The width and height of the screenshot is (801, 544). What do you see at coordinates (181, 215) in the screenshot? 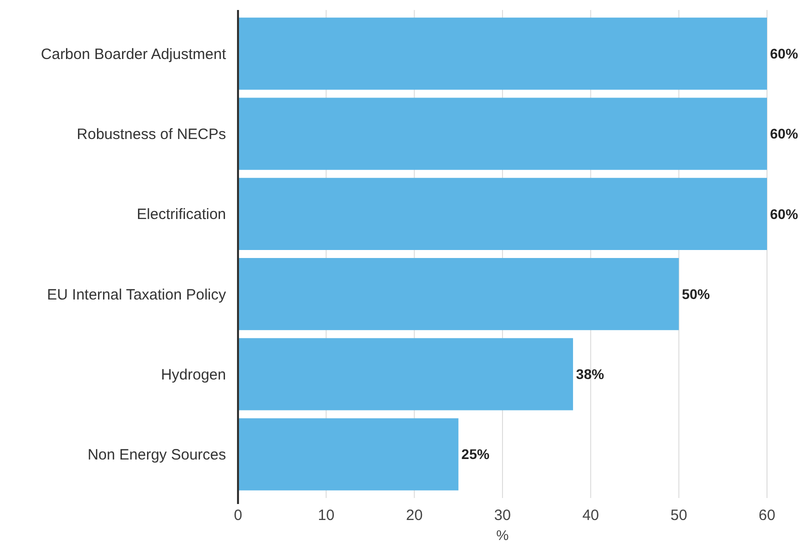
I see `y-tick-label: Electrification` at bounding box center [181, 215].